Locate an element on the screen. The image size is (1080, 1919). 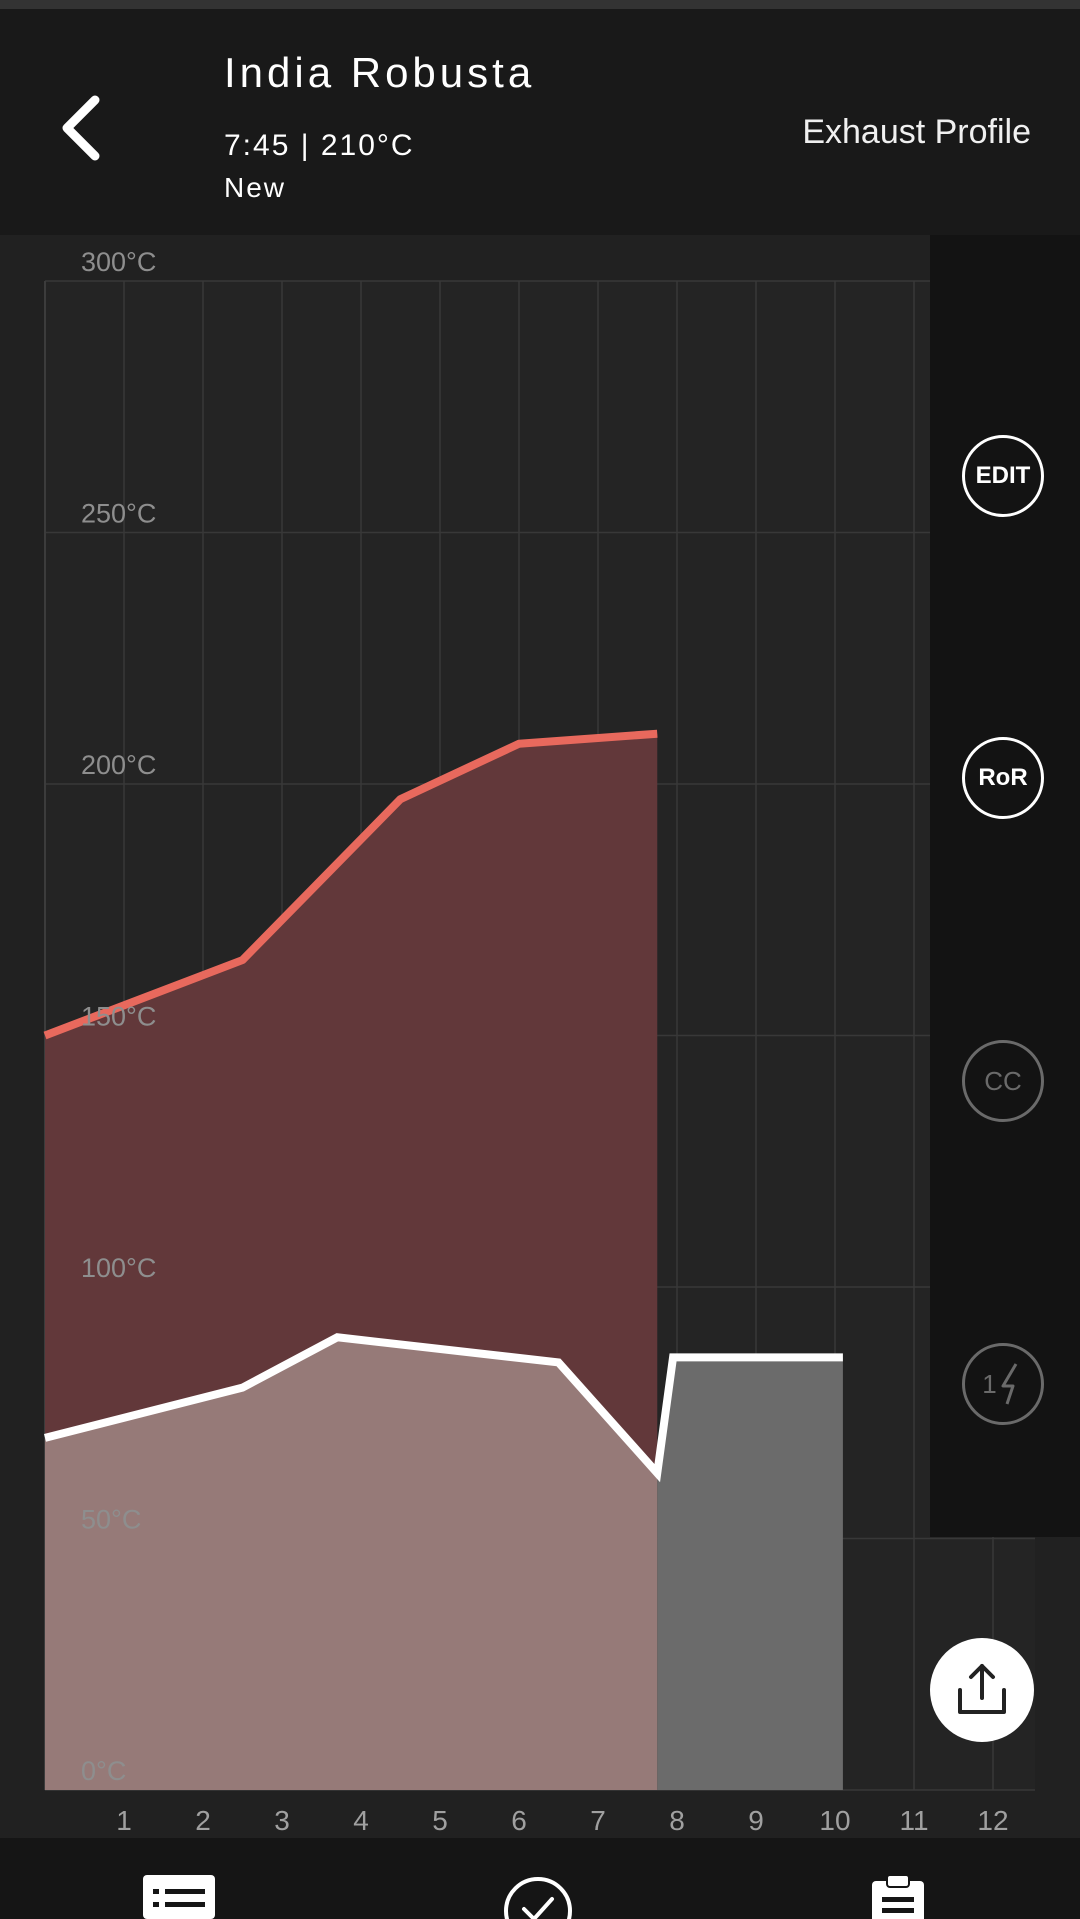
y-tick-label: 250°C is located at coordinates (118, 514).